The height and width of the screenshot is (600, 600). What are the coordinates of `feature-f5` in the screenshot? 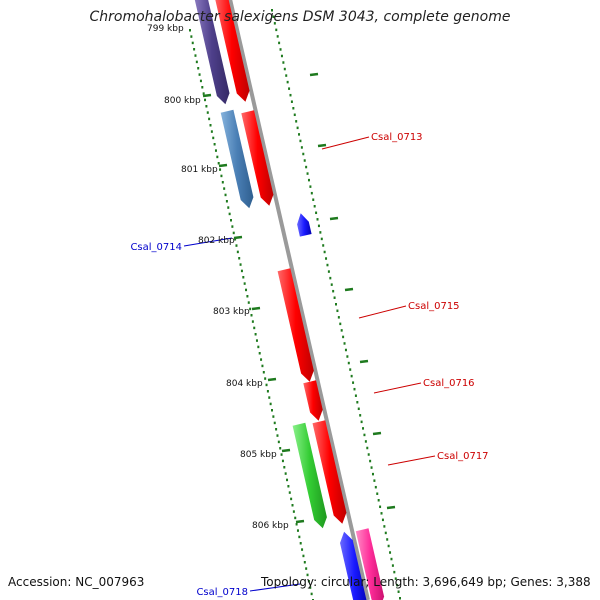 It's located at (304, 225).